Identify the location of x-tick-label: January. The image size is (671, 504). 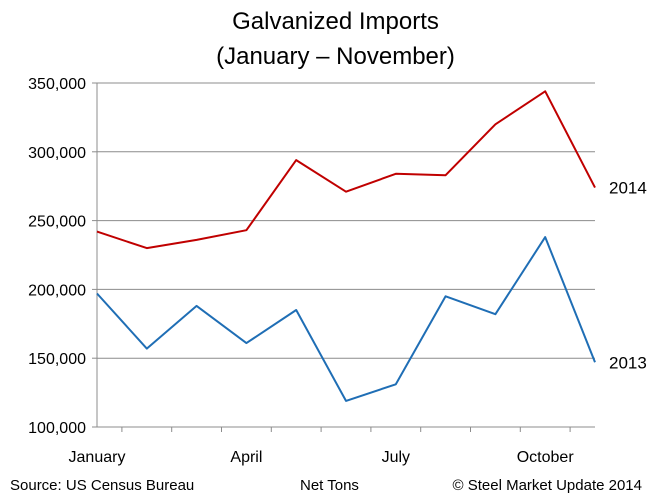
(97, 457).